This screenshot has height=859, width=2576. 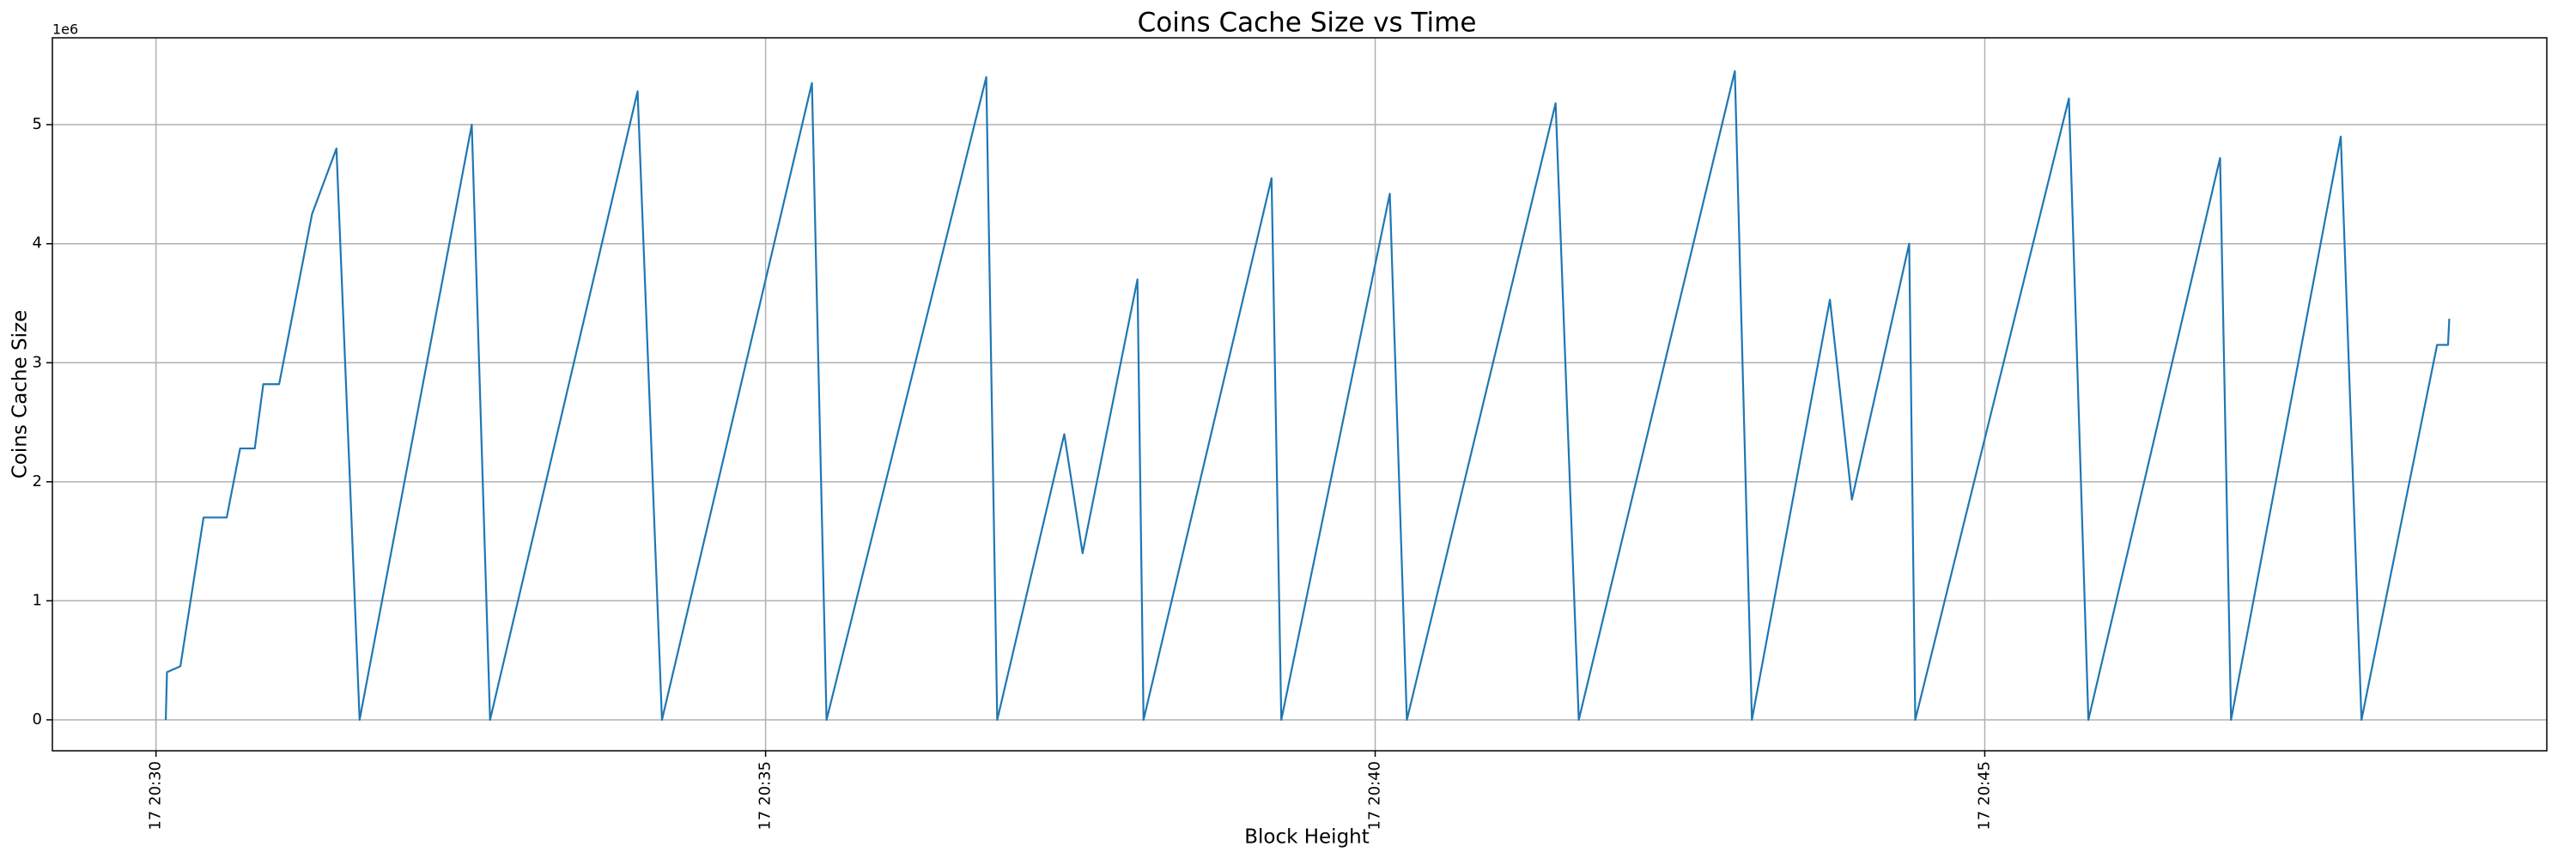 What do you see at coordinates (156, 796) in the screenshot?
I see `x-tick-label: 17 20:30` at bounding box center [156, 796].